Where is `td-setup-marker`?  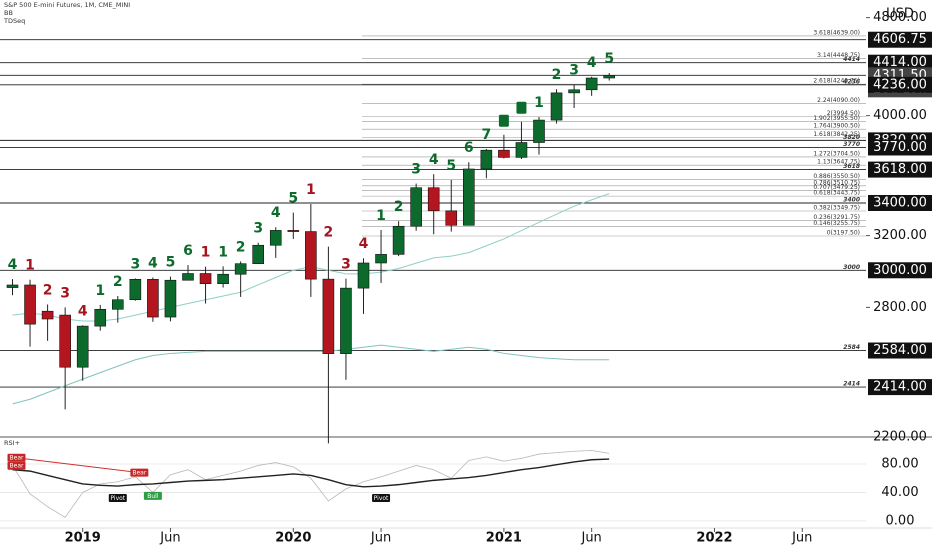
td-setup-marker is located at coordinates (503, 120).